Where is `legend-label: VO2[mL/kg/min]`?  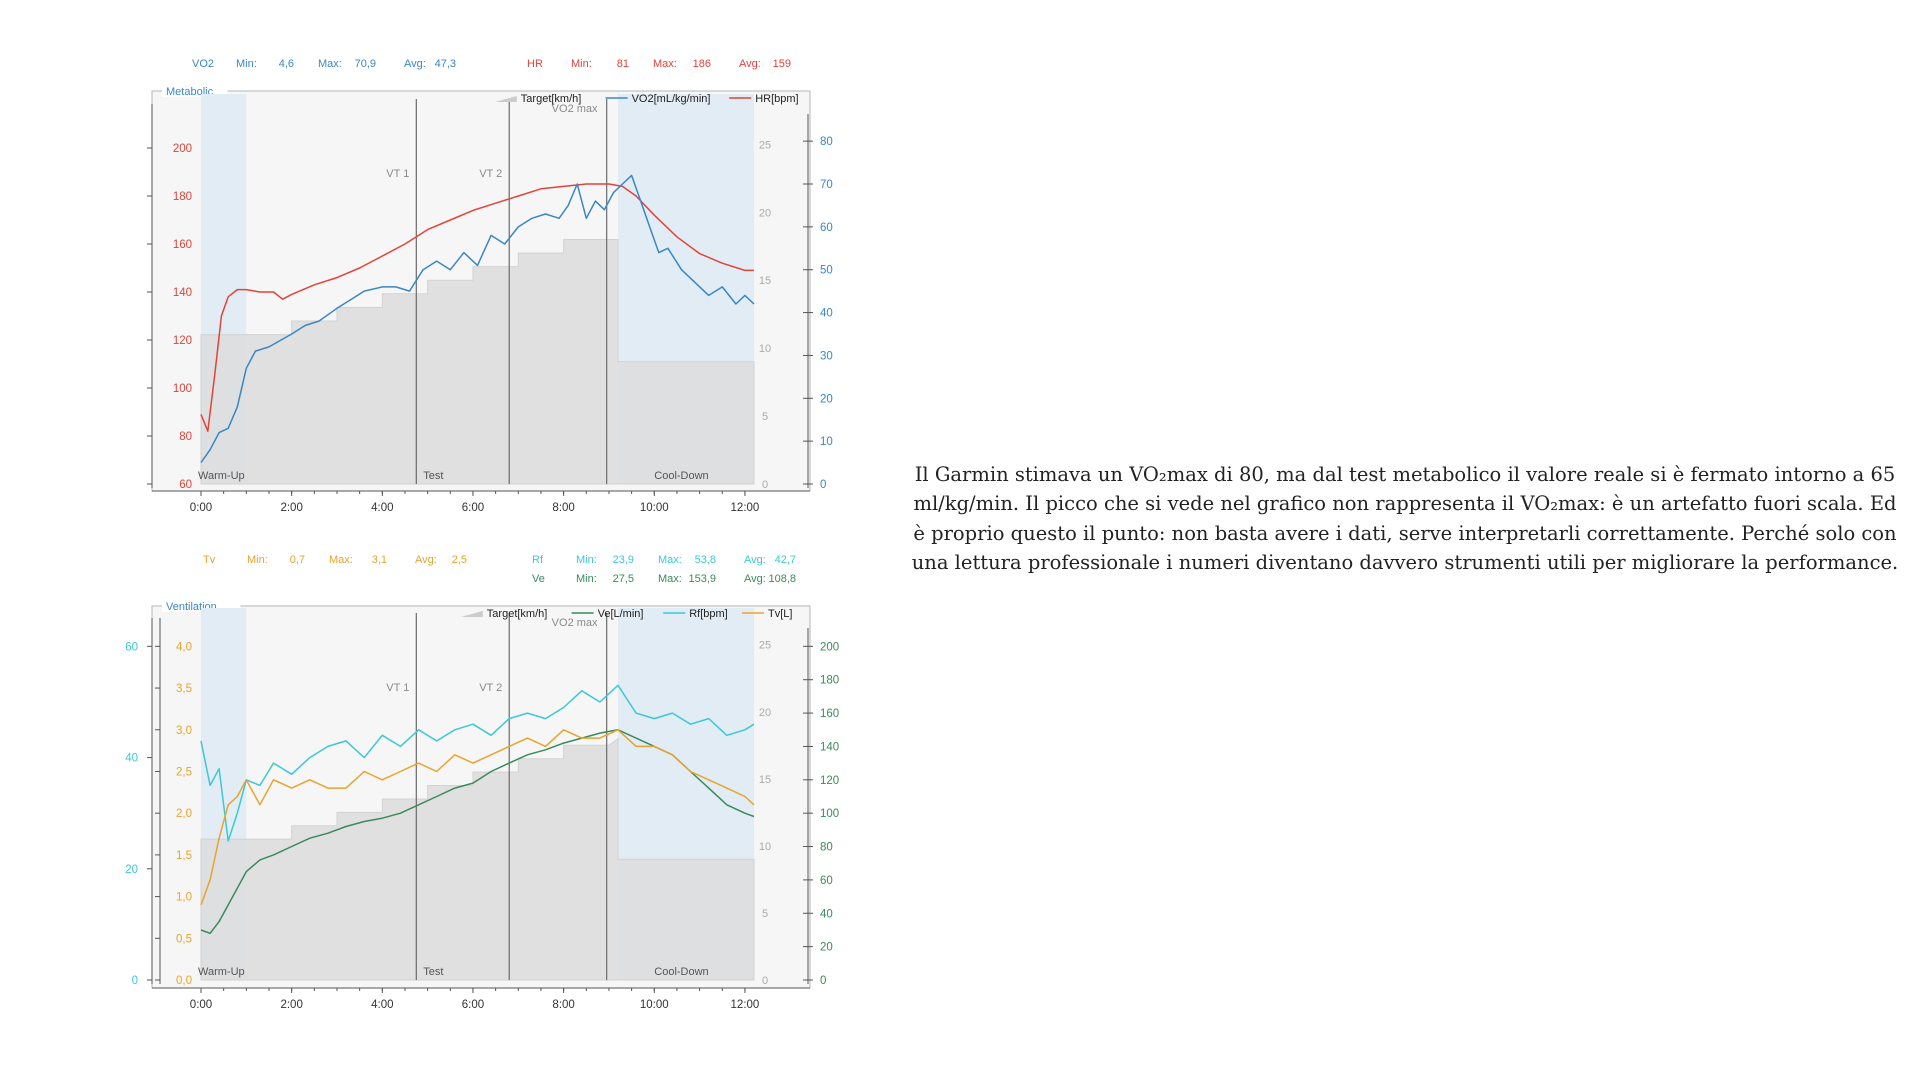
legend-label: VO2[mL/kg/min] is located at coordinates (671, 99).